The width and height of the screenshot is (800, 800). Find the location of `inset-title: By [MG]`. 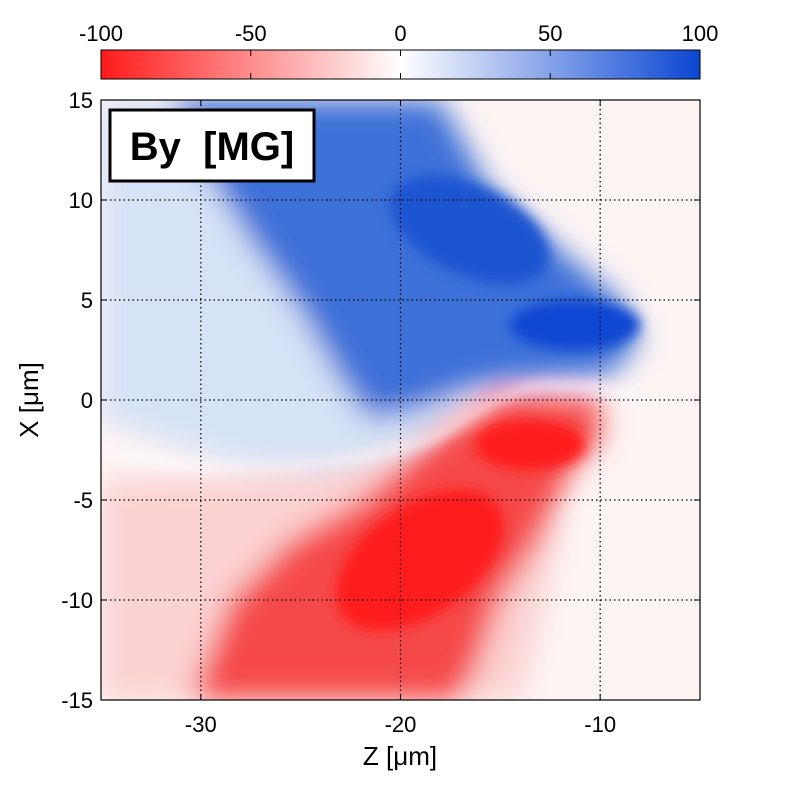

inset-title: By [MG] is located at coordinates (212, 147).